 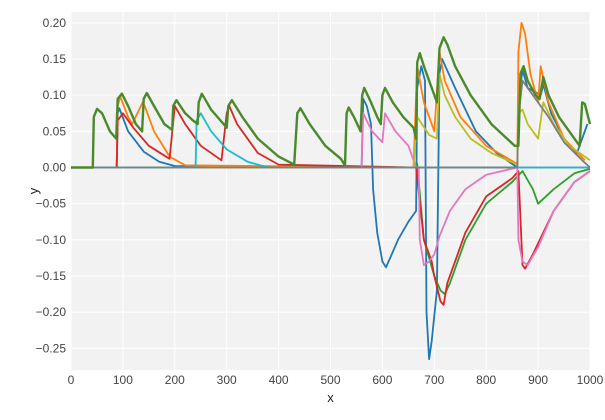 What do you see at coordinates (51, 312) in the screenshot?
I see `y-tick-label: −0.20` at bounding box center [51, 312].